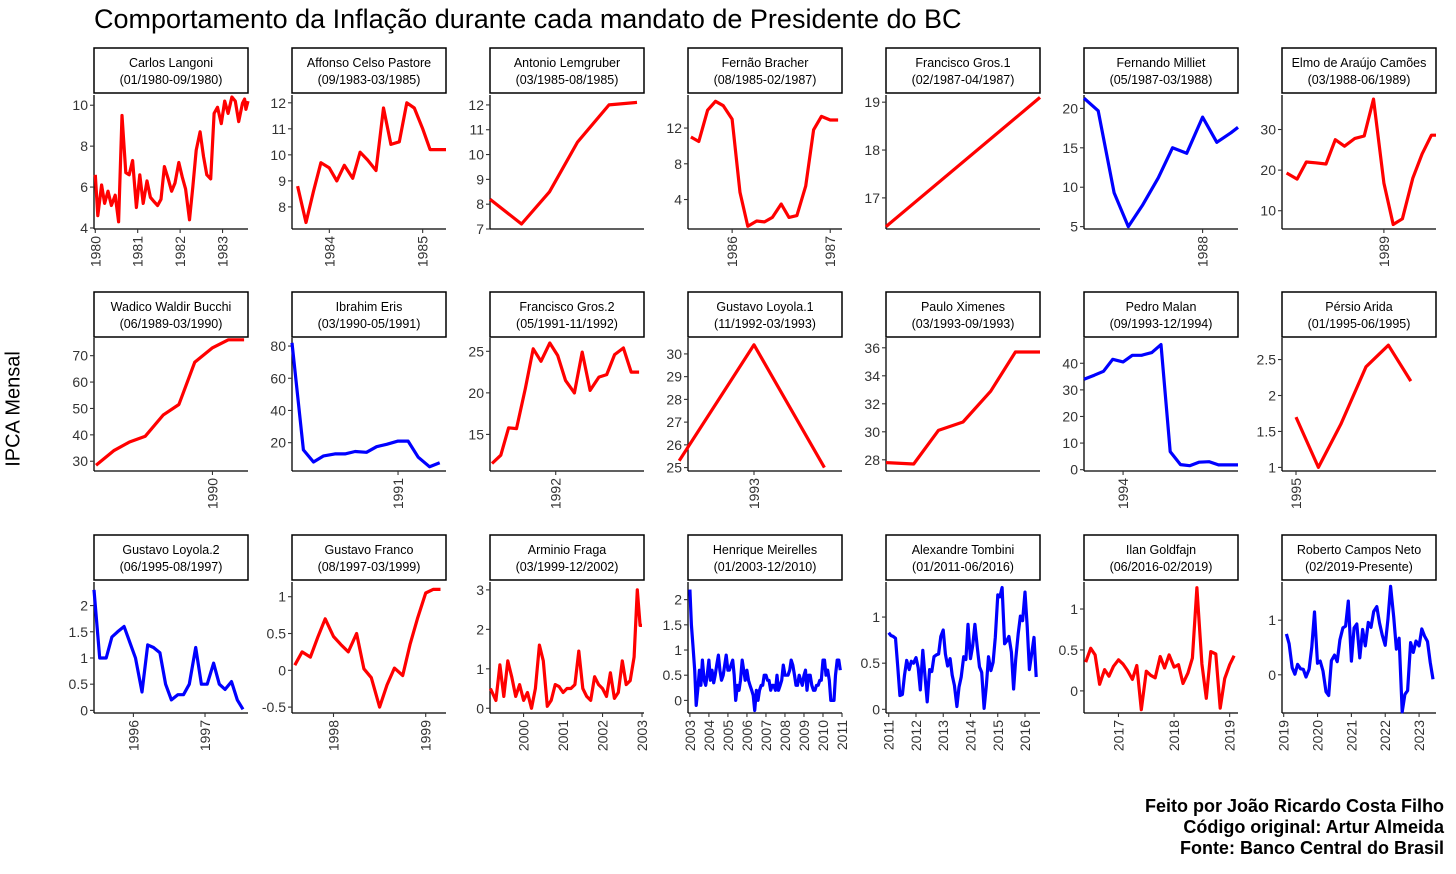 The height and width of the screenshot is (874, 1456). What do you see at coordinates (765, 550) in the screenshot?
I see `strip-president-name: Henrique Meirelles` at bounding box center [765, 550].